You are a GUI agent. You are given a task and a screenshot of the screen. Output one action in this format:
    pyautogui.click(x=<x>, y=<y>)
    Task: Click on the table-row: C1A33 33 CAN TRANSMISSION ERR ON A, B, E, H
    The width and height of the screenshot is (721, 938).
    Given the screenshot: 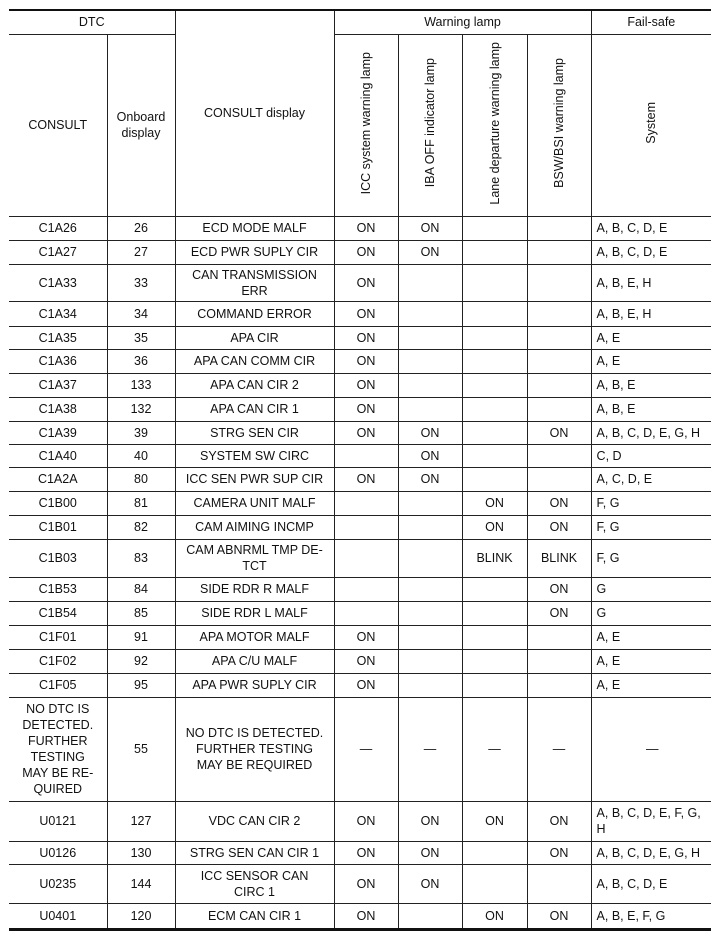 What is the action you would take?
    pyautogui.click(x=360, y=282)
    